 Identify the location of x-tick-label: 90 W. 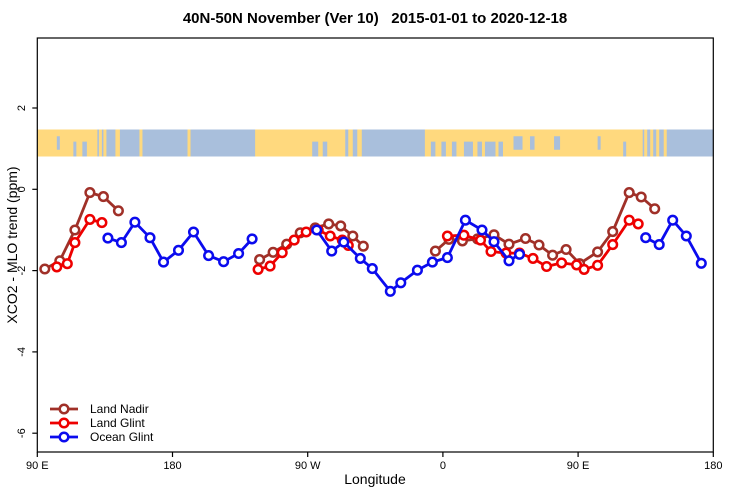
(308, 466).